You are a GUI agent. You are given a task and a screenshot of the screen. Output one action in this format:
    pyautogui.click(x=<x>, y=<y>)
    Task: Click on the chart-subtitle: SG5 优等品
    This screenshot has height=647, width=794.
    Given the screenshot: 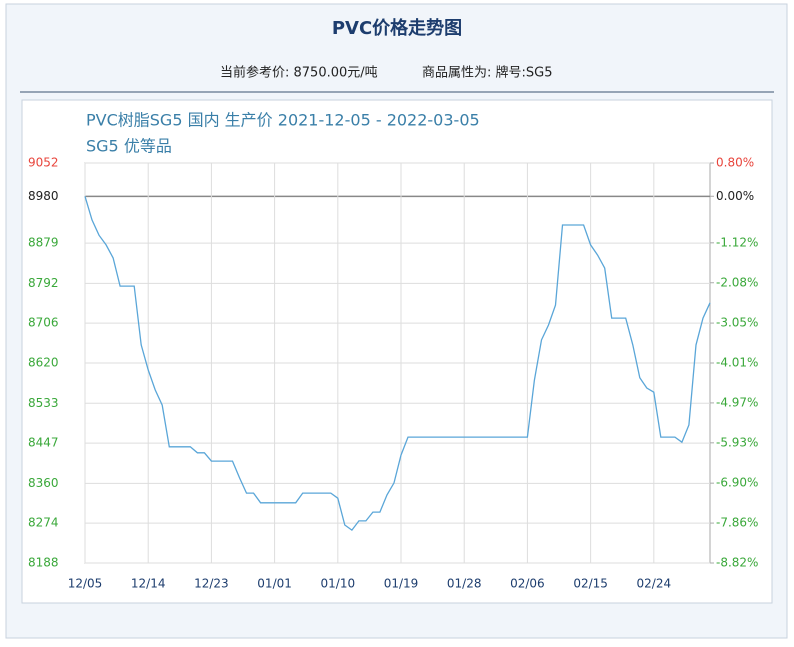 What is the action you would take?
    pyautogui.click(x=129, y=146)
    